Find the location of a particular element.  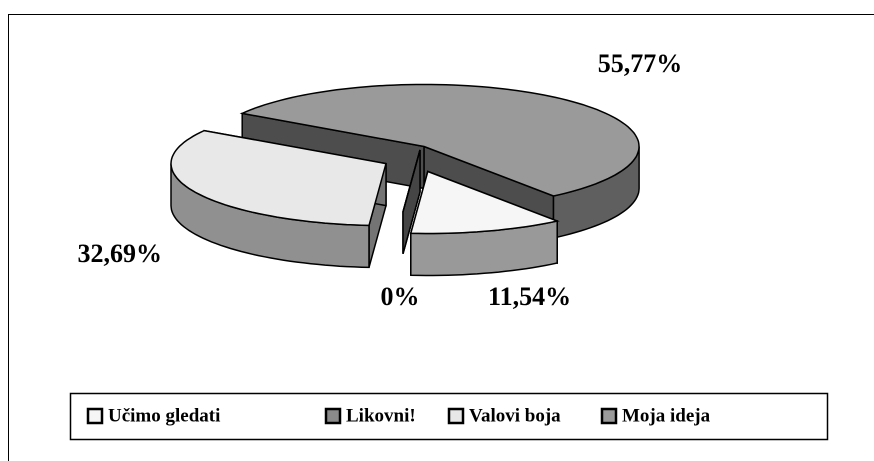

data-label: 32,69% is located at coordinates (120, 253).